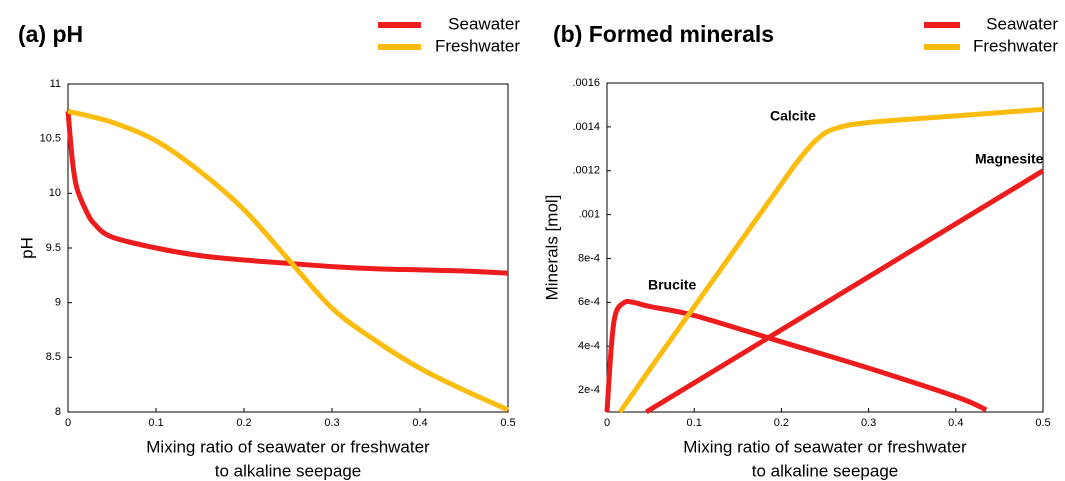 The height and width of the screenshot is (481, 1065). What do you see at coordinates (793, 116) in the screenshot?
I see `curve-label: Calcite` at bounding box center [793, 116].